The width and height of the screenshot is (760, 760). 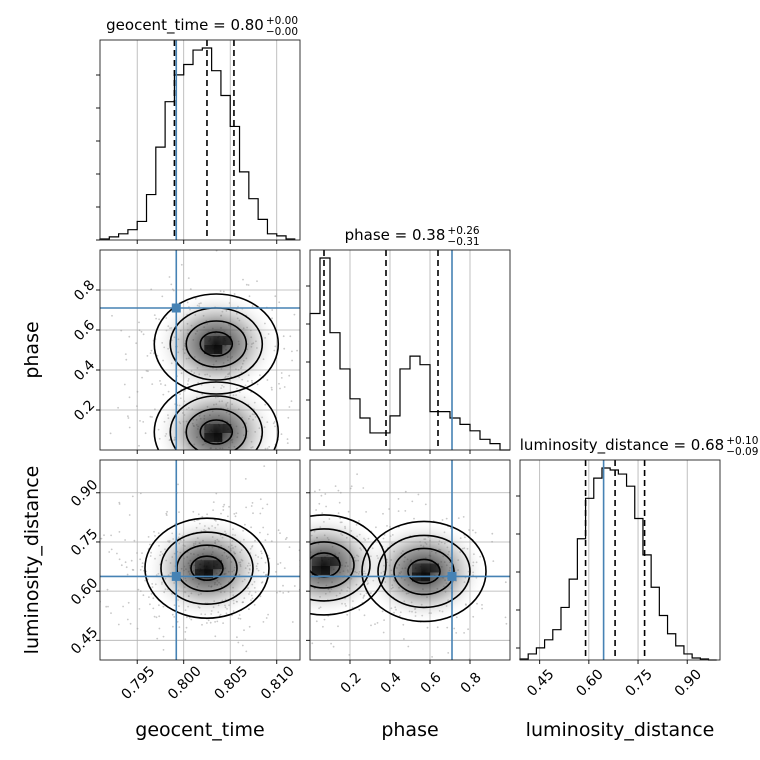 I want to click on x-tick-label: 0.805, so click(x=232, y=683).